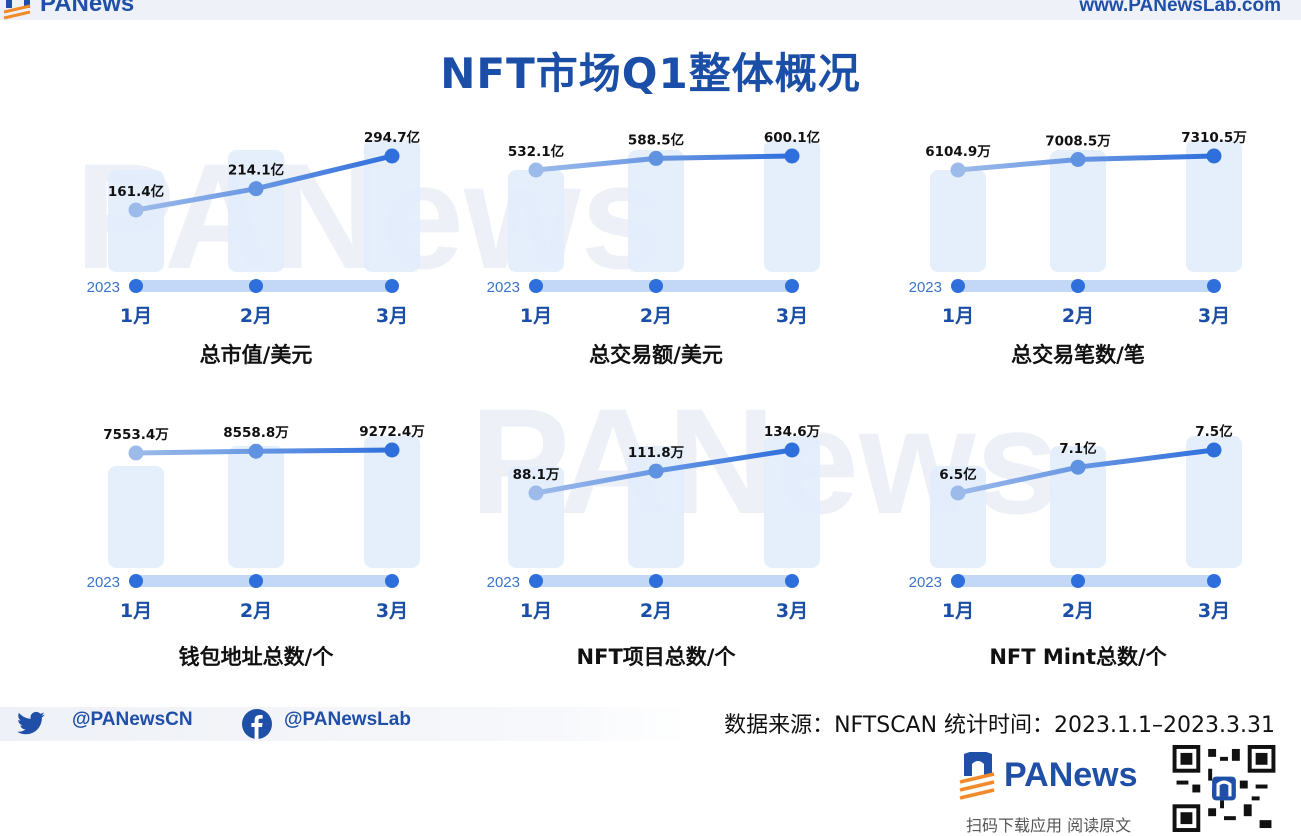  What do you see at coordinates (925, 582) in the screenshot?
I see `chart-6-year: 2023` at bounding box center [925, 582].